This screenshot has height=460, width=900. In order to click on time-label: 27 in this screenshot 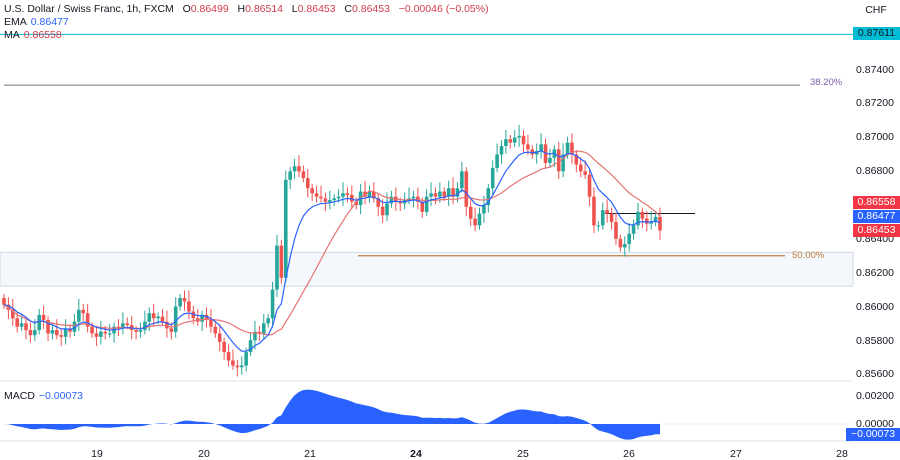, I will do `click(736, 454)`.